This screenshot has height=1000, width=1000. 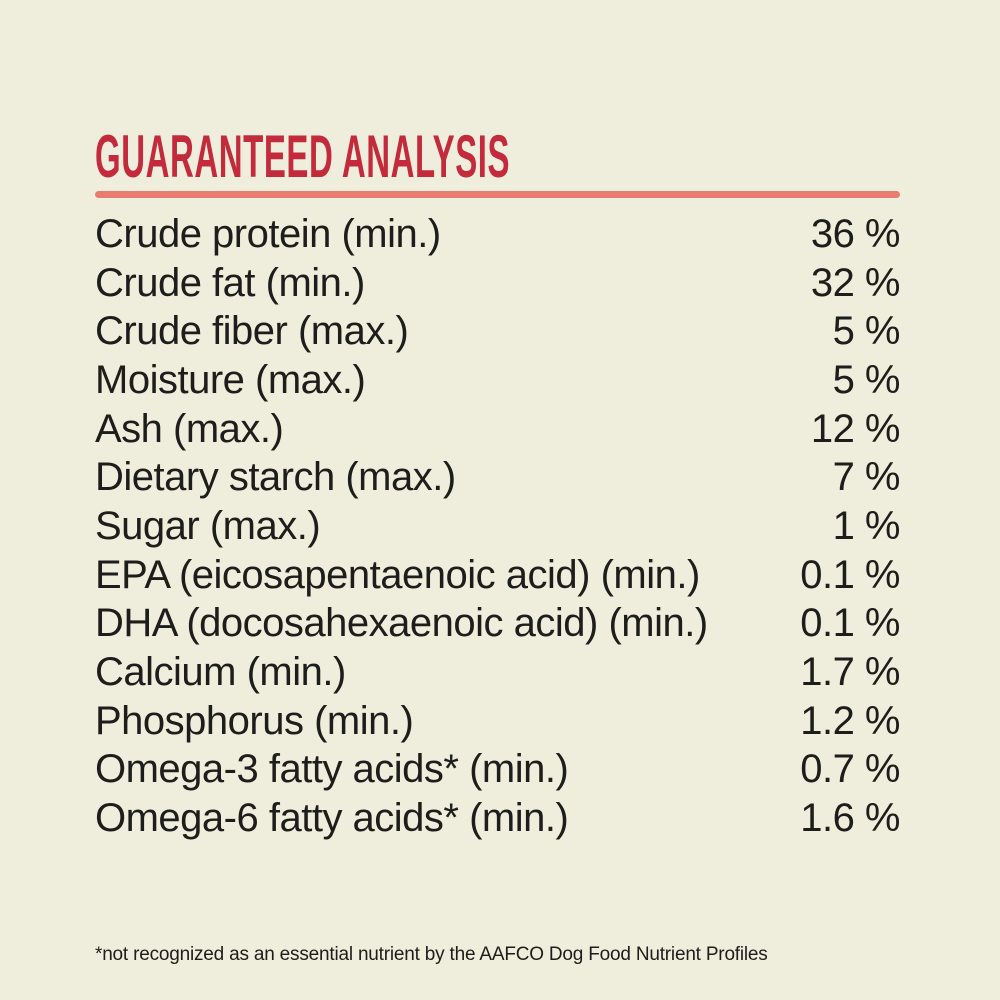 I want to click on nutrient-value: 1 %, so click(x=866, y=525).